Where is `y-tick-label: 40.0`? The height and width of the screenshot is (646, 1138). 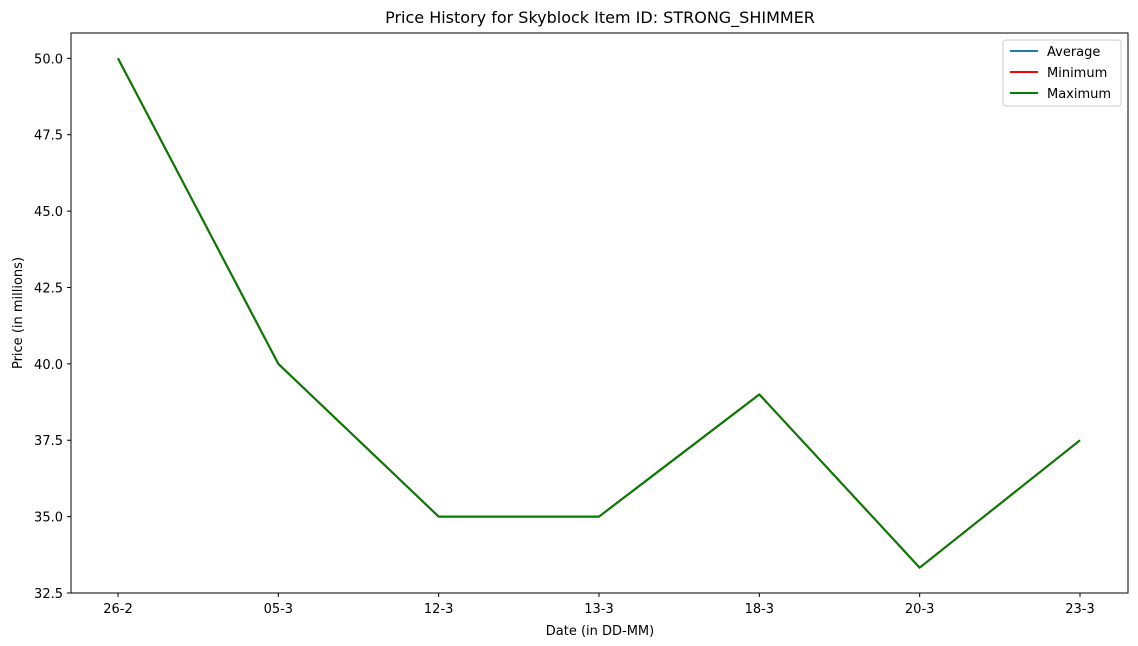
y-tick-label: 40.0 is located at coordinates (48, 365).